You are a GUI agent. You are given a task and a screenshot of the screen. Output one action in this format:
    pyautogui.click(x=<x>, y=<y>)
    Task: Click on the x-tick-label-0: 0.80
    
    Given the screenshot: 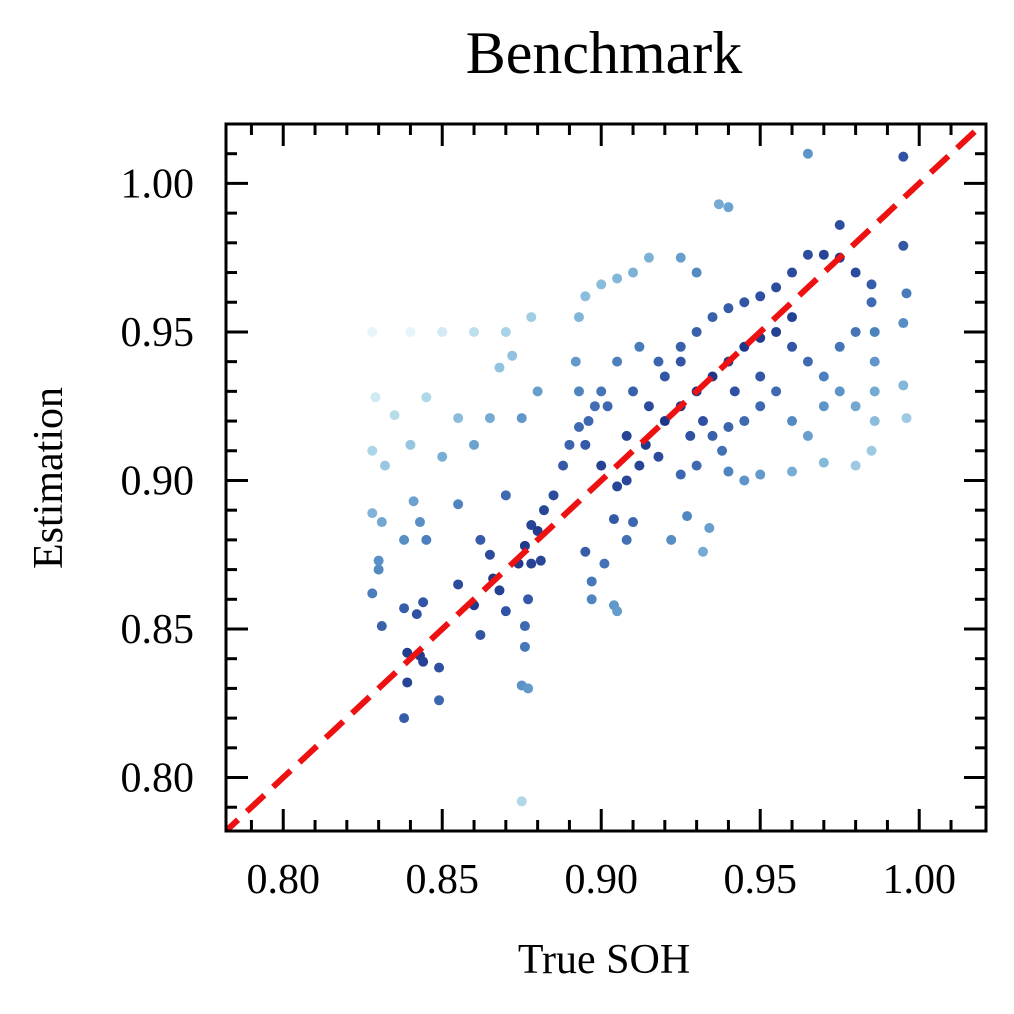 What is the action you would take?
    pyautogui.click(x=283, y=880)
    